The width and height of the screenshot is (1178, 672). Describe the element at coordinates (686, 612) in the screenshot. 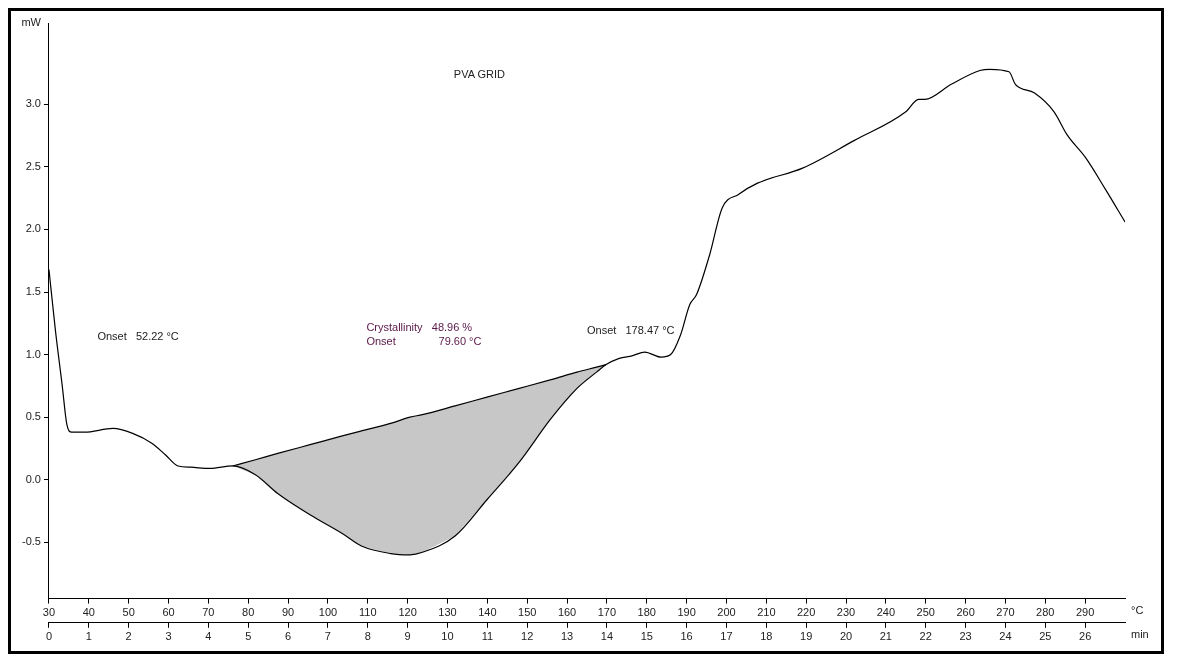

I see `x-tick-label: 190` at that location.